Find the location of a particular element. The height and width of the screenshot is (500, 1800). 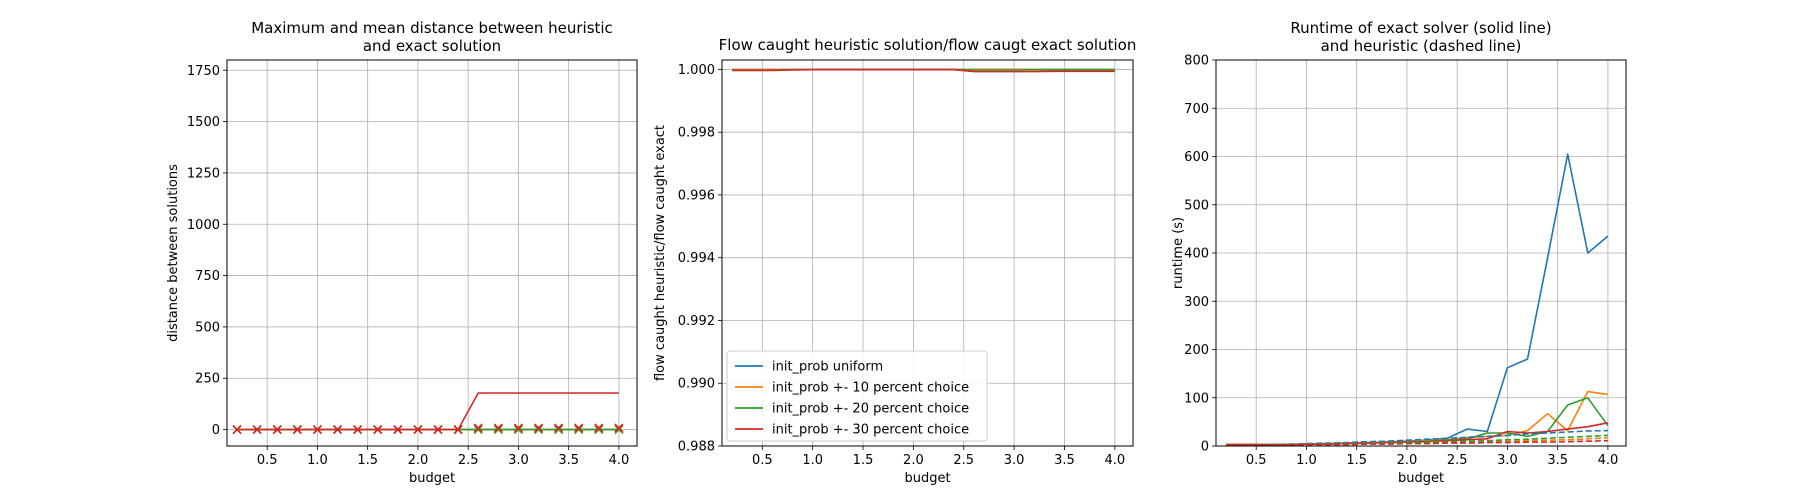

y-tick-label: 250 is located at coordinates (207, 379).